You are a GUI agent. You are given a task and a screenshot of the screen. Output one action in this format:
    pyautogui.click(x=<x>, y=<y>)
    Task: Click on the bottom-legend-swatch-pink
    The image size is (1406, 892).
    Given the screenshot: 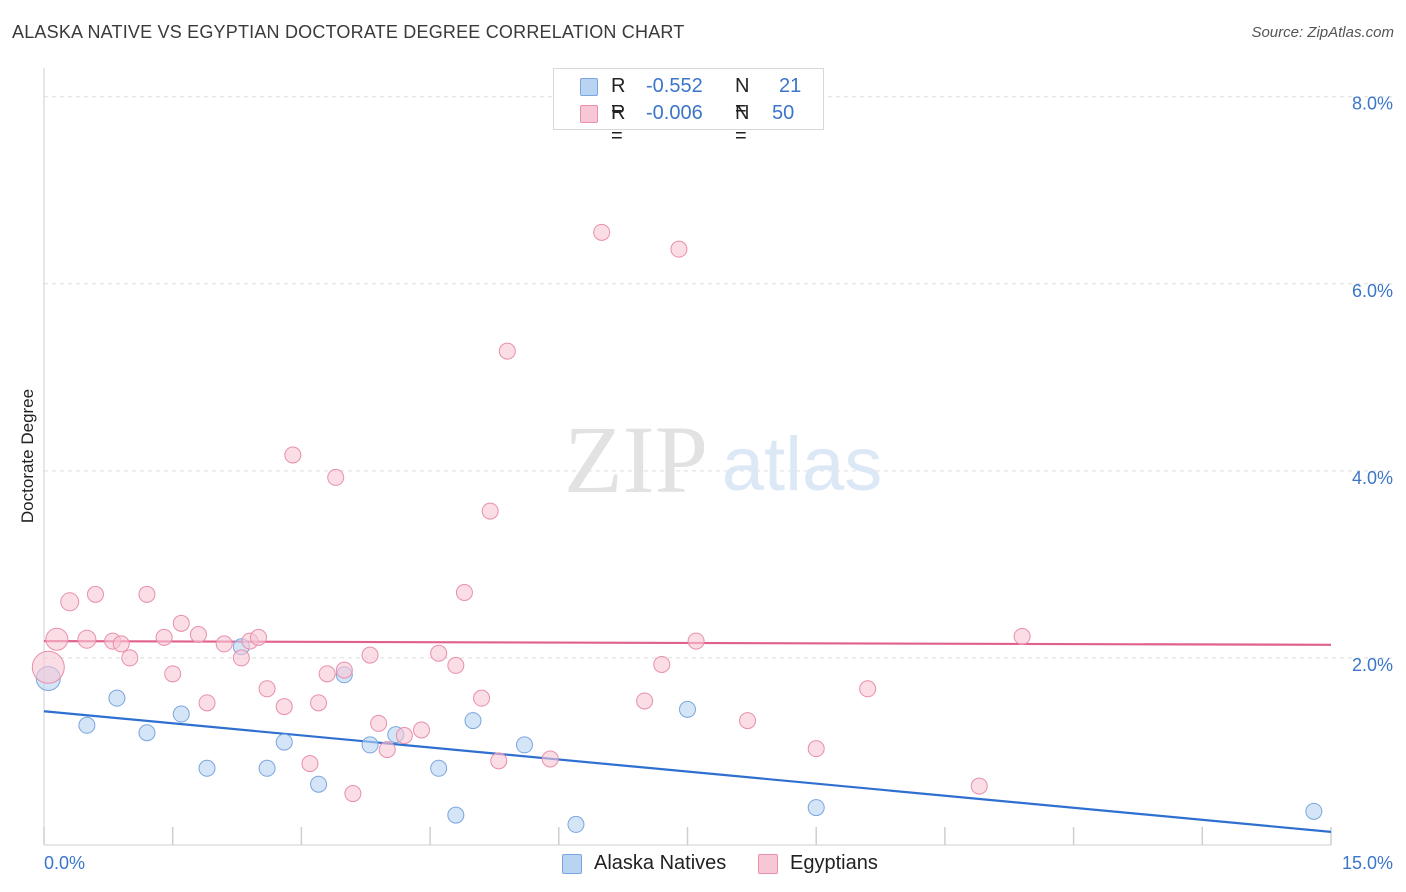 What is the action you would take?
    pyautogui.click(x=768, y=864)
    